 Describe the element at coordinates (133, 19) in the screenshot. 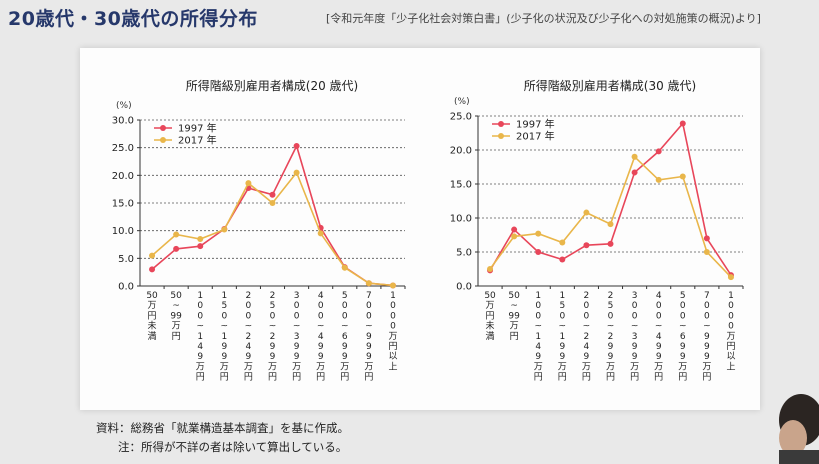

I see `slide-title: 20歳代・30歳代の所得分布` at that location.